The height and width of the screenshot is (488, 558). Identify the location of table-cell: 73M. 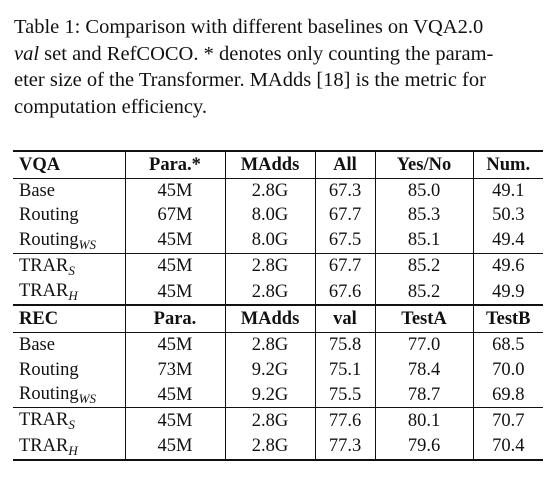
(175, 370).